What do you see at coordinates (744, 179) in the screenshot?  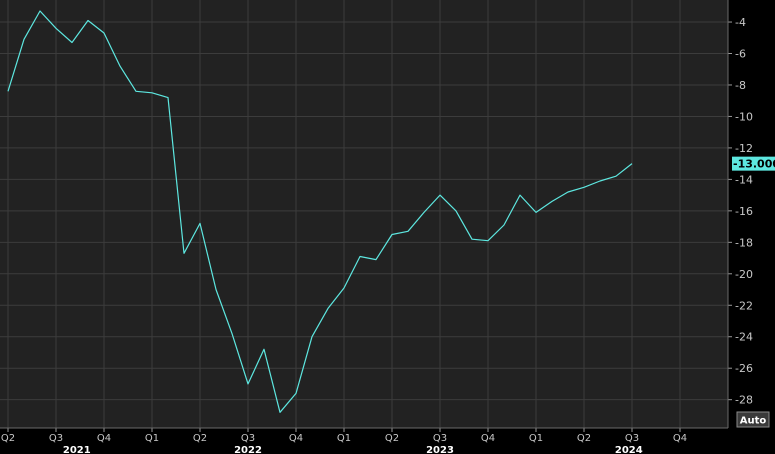 I see `y-tick-label: -14` at bounding box center [744, 179].